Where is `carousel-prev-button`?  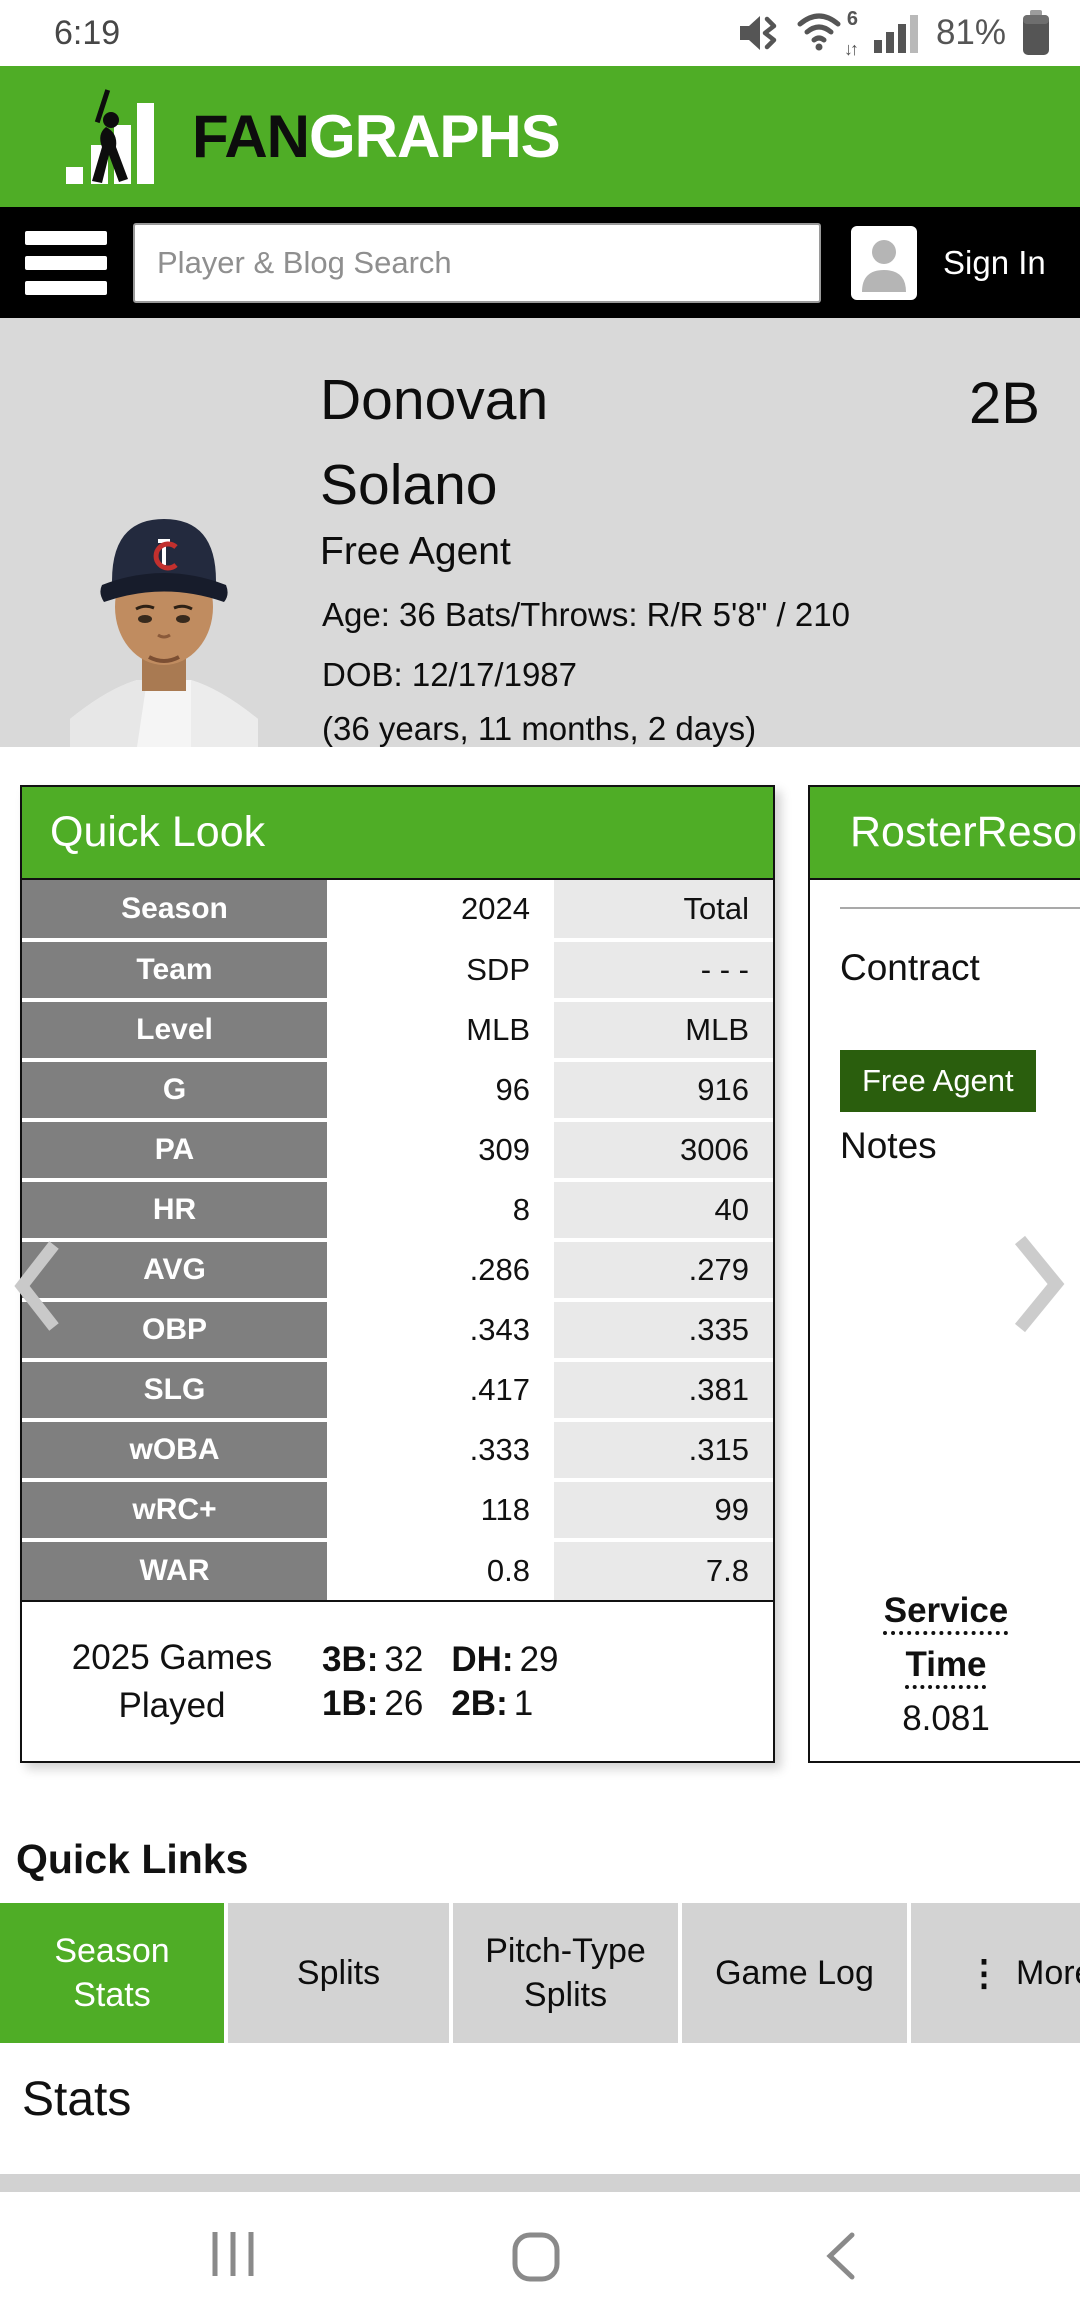 carousel-prev-button is located at coordinates (38, 1286).